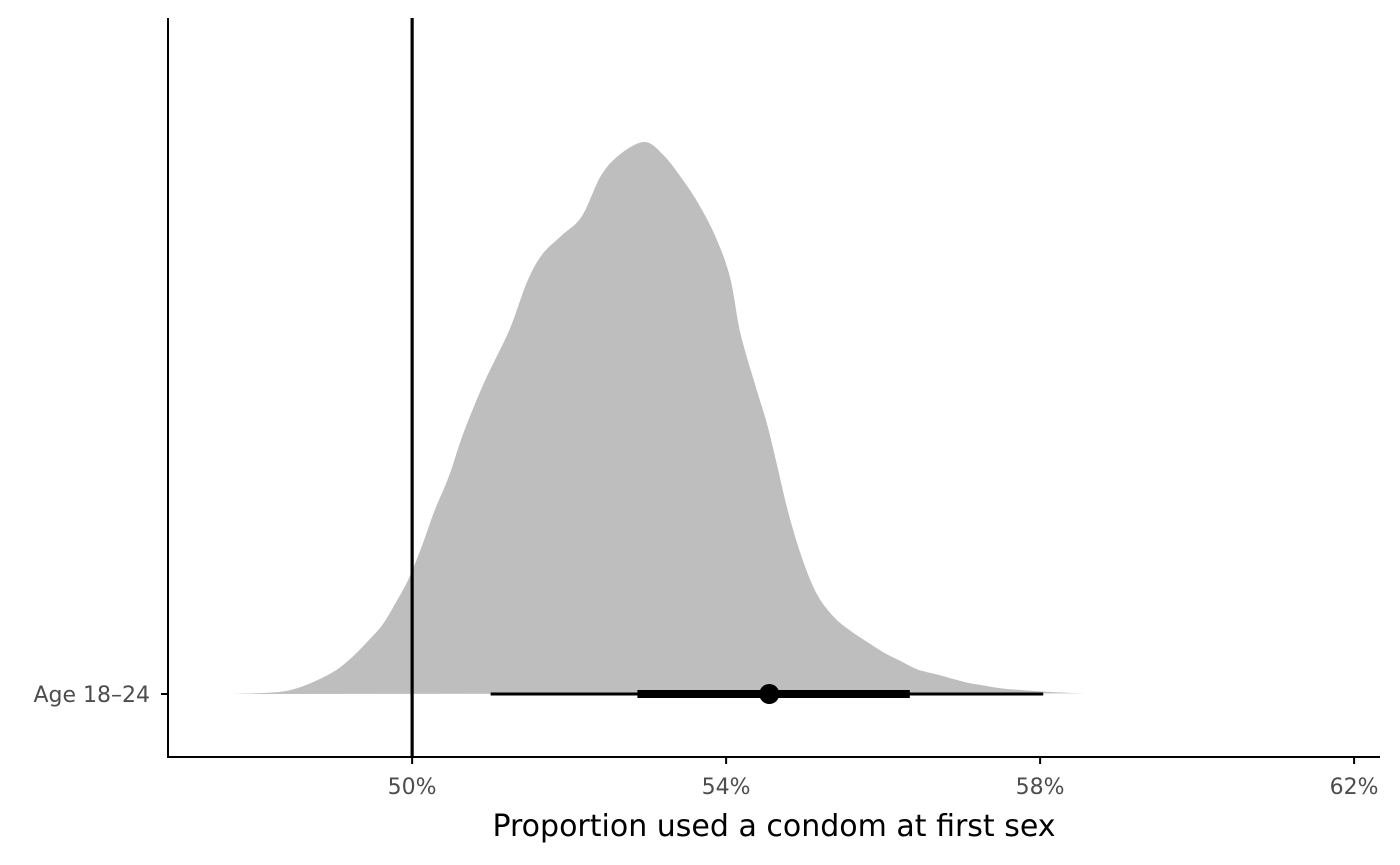 Image resolution: width=1400 pixels, height=865 pixels. Describe the element at coordinates (412, 787) in the screenshot. I see `x-tick-label: 50%` at that location.